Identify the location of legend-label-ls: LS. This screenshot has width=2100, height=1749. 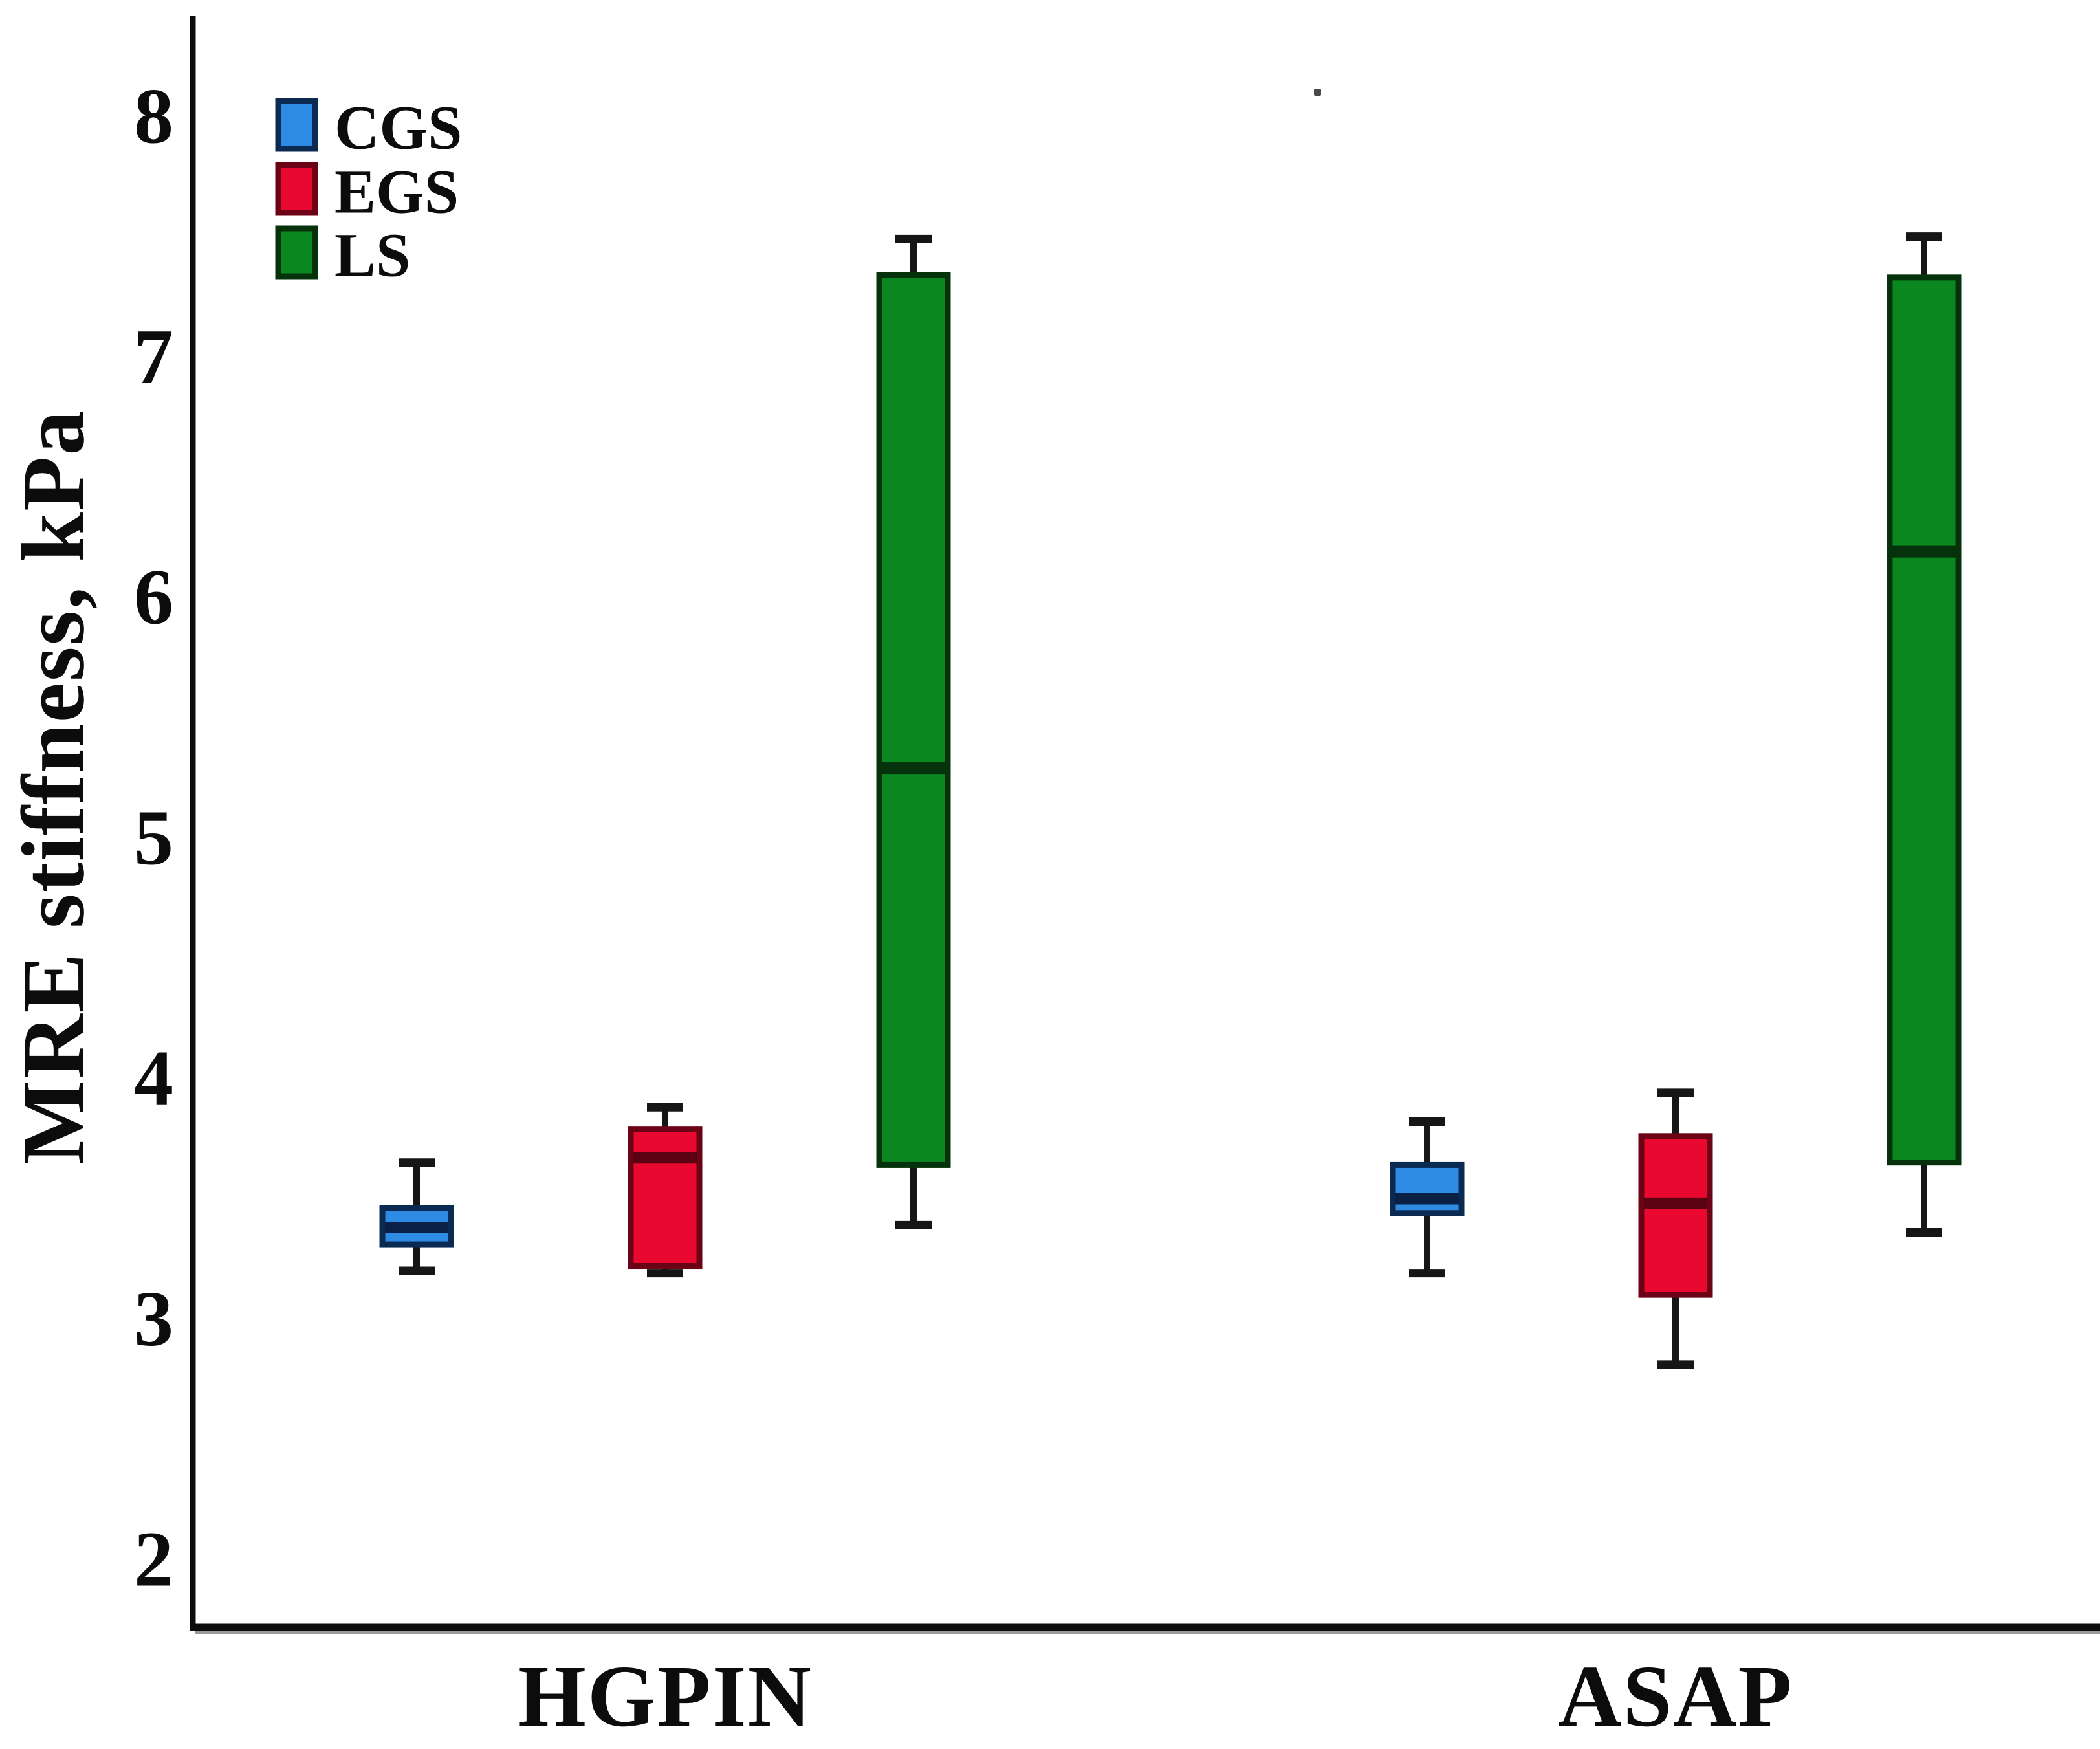
(372, 256).